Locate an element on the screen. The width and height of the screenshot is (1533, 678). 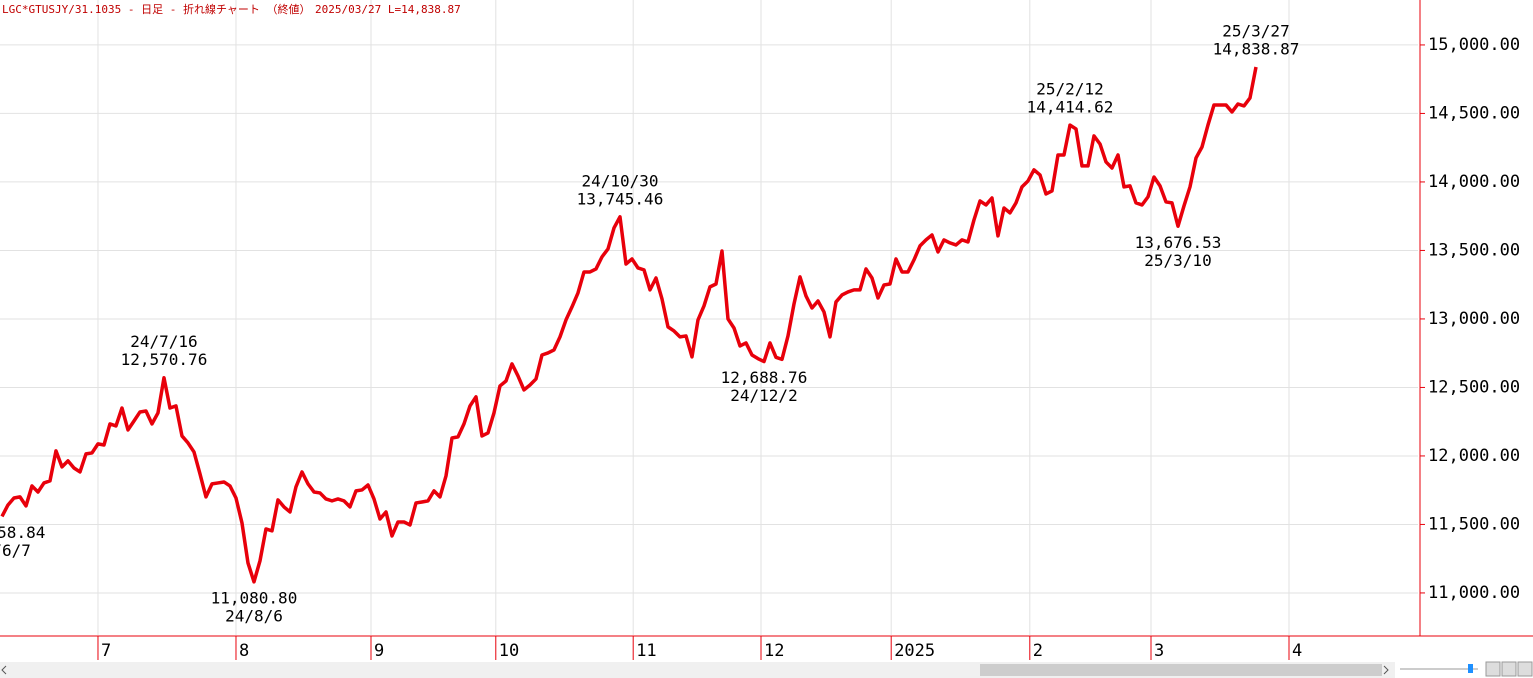
scroll-left is located at coordinates (4, 670).